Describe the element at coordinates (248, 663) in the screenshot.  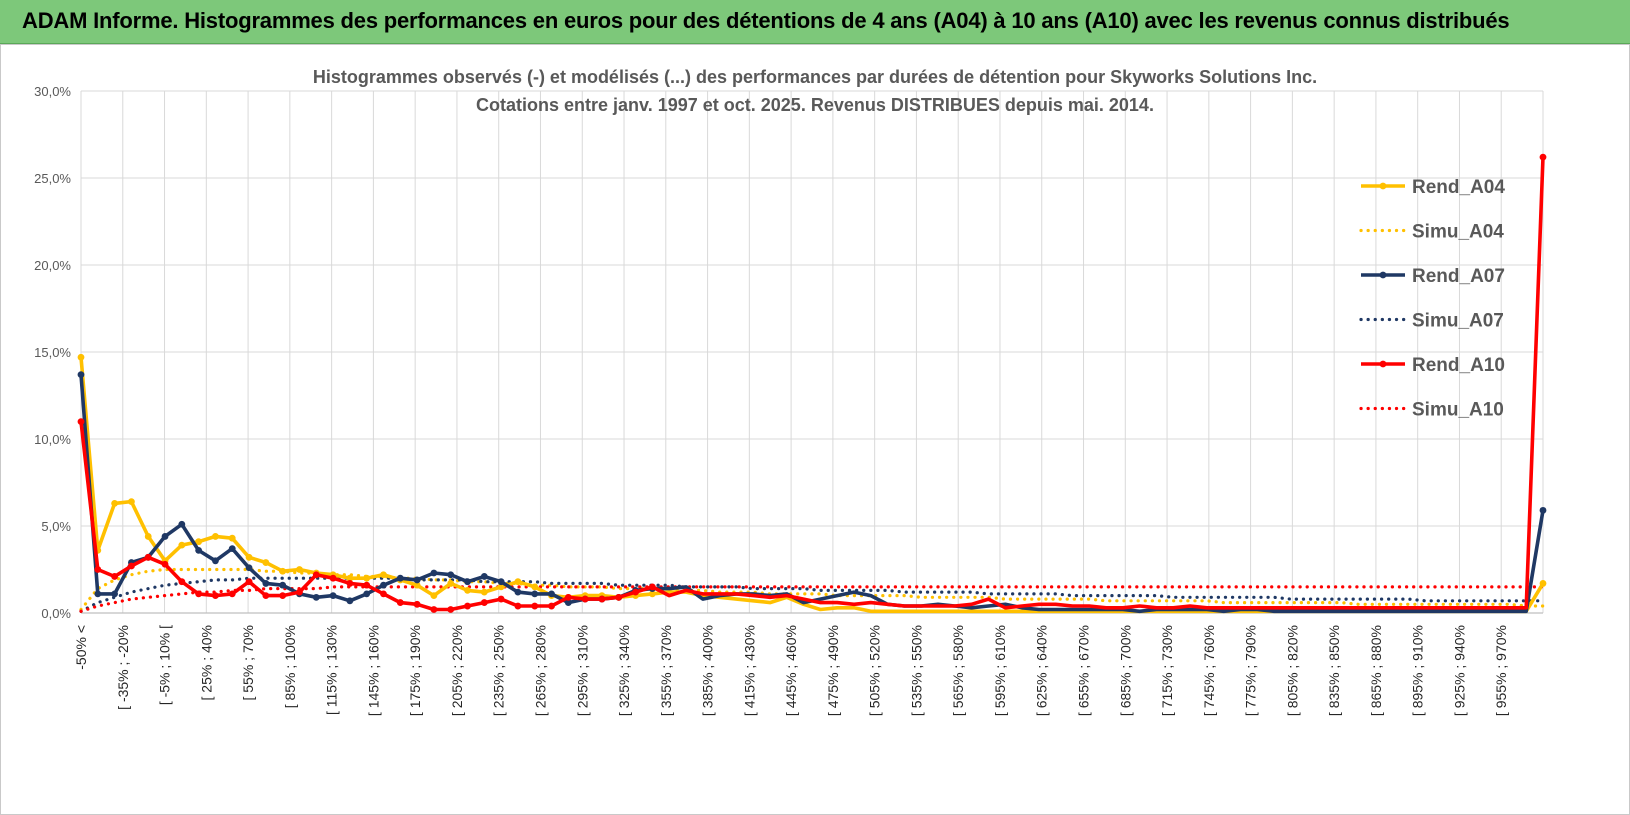
I see `x-tick-label: [ 55% ; 70%` at that location.